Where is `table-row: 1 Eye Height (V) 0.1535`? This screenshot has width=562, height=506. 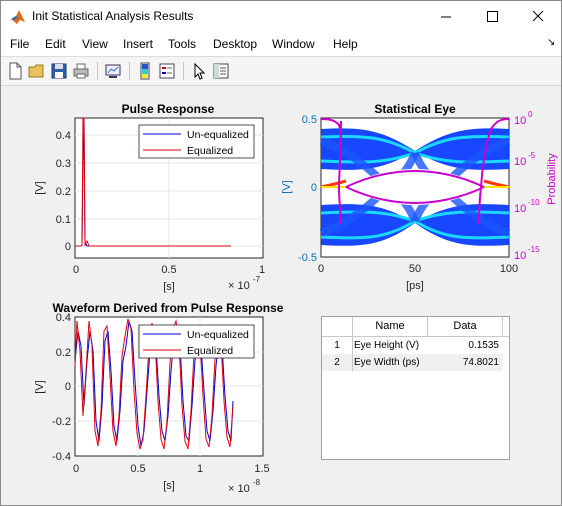
table-row: 1 Eye Height (V) 0.1535 is located at coordinates (412, 345).